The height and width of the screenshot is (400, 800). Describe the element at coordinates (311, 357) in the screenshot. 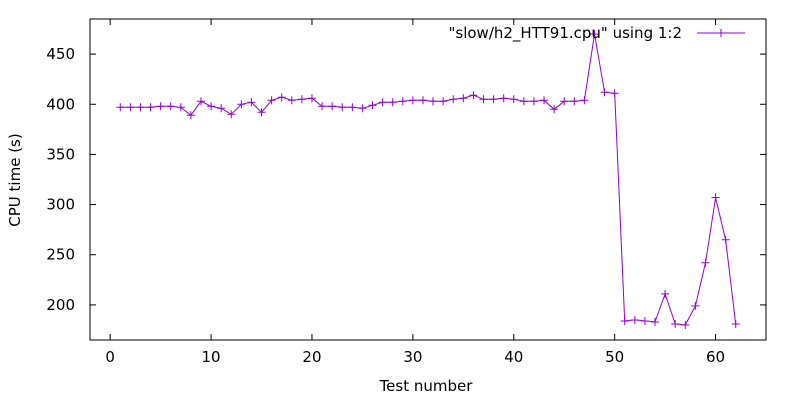

I see `x-tick-label: 20` at that location.